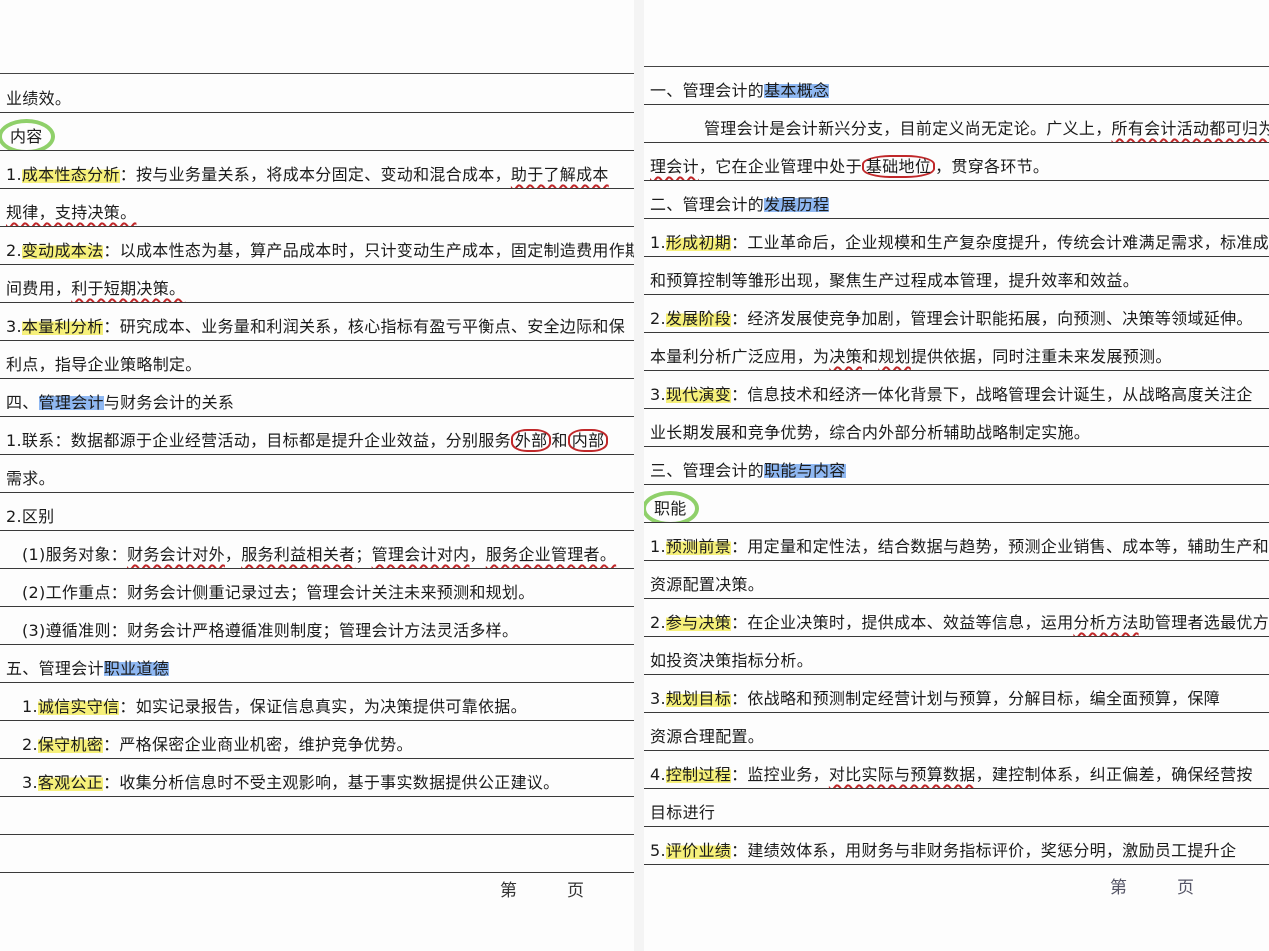 This screenshot has height=951, width=1269. Describe the element at coordinates (698, 774) in the screenshot. I see `highlighted-term: 控制过程` at that location.